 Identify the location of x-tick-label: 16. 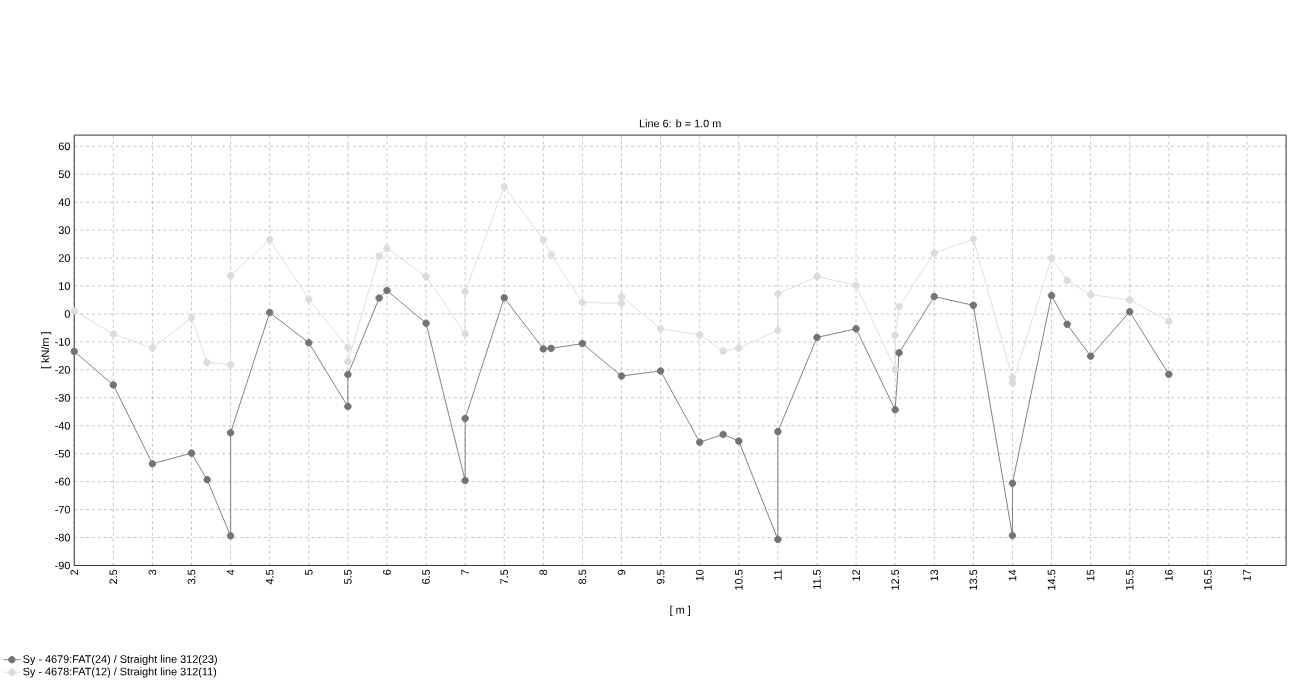
(1168, 575).